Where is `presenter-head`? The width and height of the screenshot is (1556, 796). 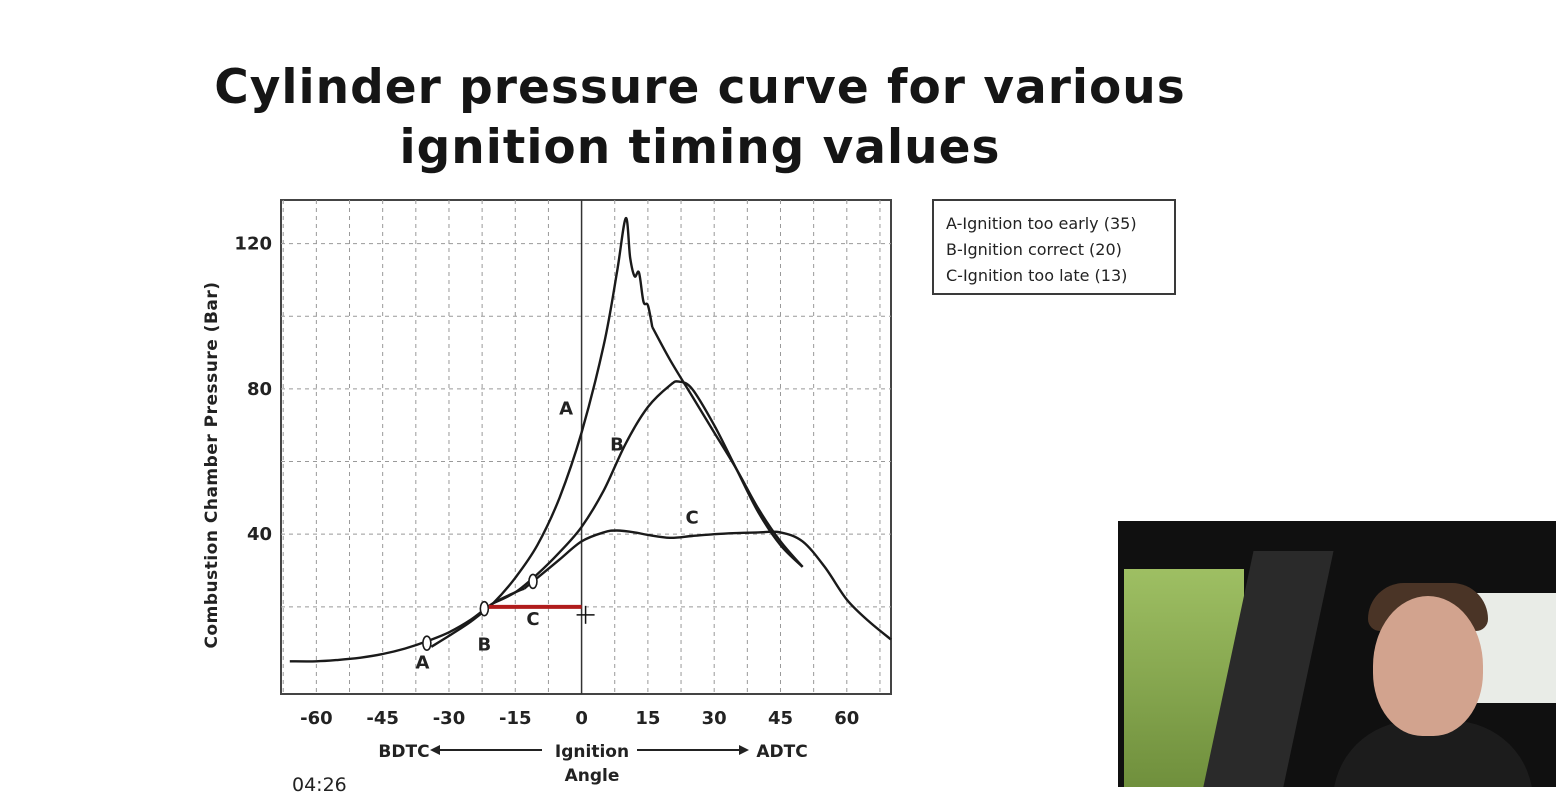
presenter-head is located at coordinates (1428, 666).